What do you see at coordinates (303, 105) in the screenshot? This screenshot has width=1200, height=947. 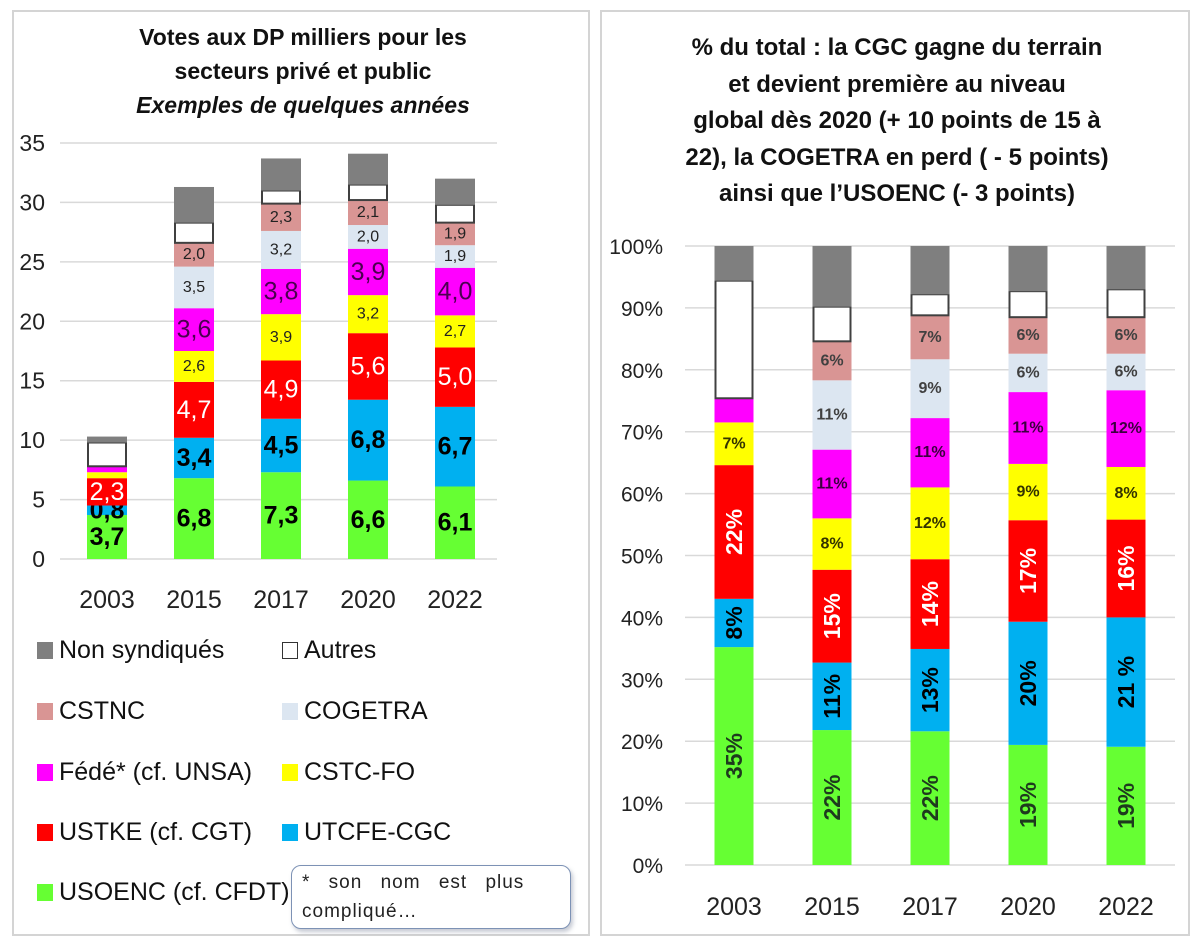 I see `left-chart-subtitle: Exemples de quelques années` at bounding box center [303, 105].